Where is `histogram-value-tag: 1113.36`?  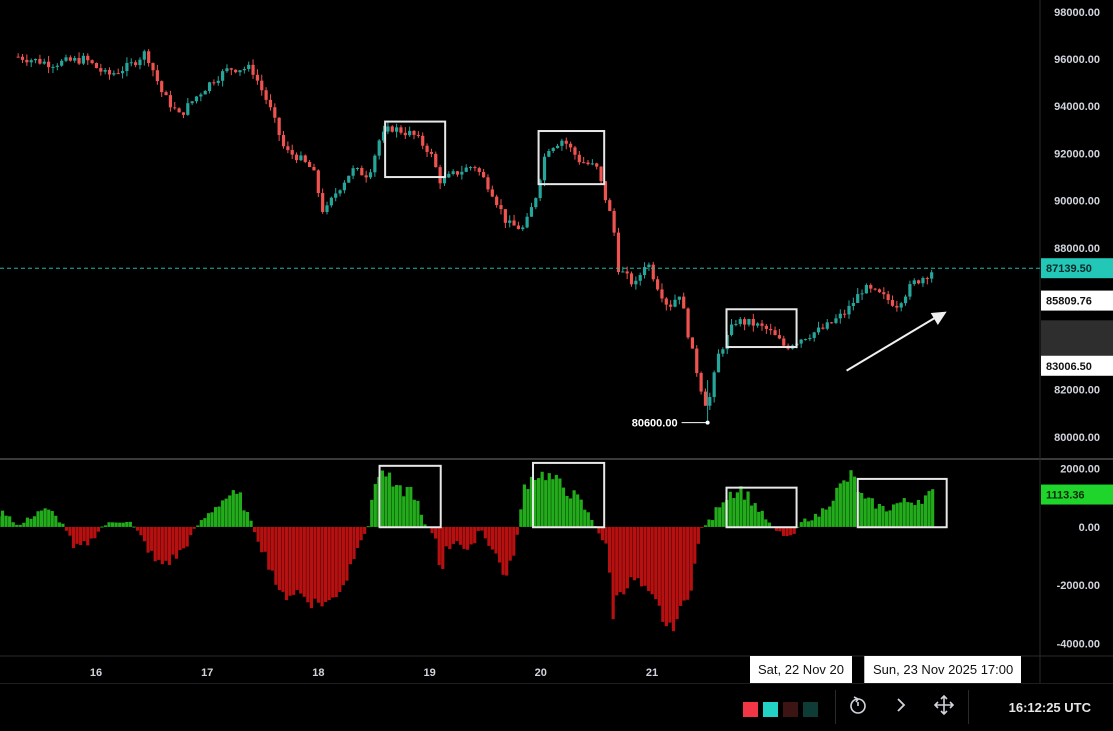 histogram-value-tag: 1113.36 is located at coordinates (1065, 496).